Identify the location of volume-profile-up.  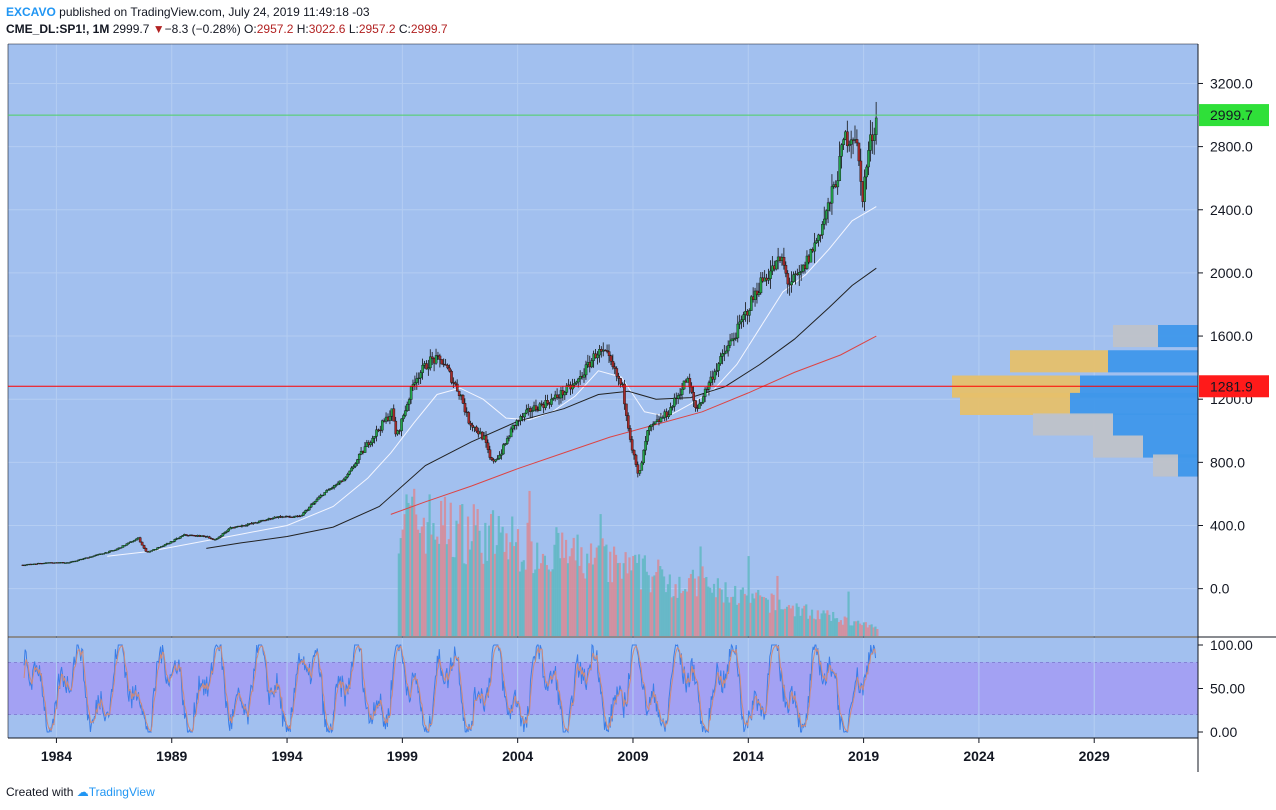
(1153, 361).